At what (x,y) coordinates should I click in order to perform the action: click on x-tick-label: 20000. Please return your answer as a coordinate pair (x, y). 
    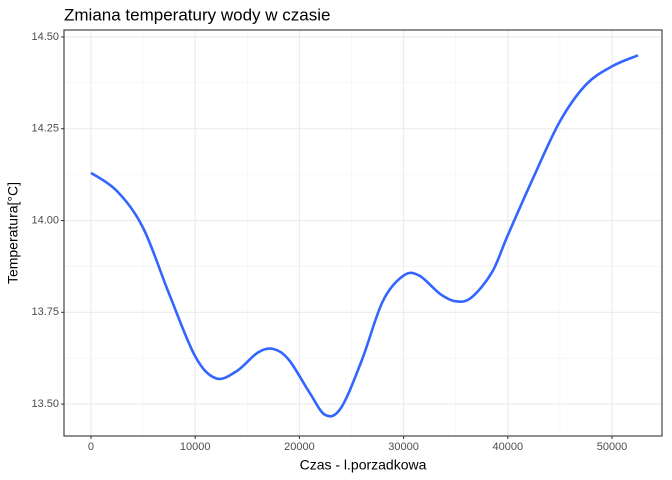
    Looking at the image, I should click on (299, 447).